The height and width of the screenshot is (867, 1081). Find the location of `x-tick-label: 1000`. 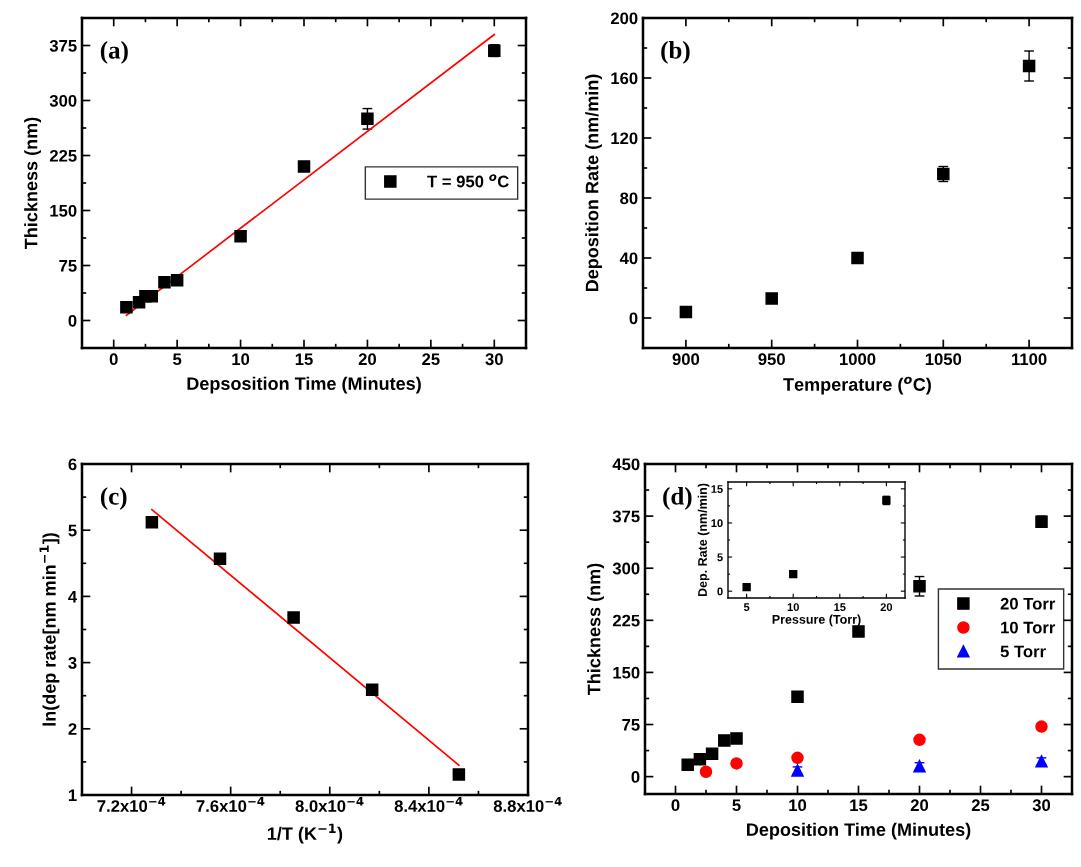

x-tick-label: 1000 is located at coordinates (858, 359).